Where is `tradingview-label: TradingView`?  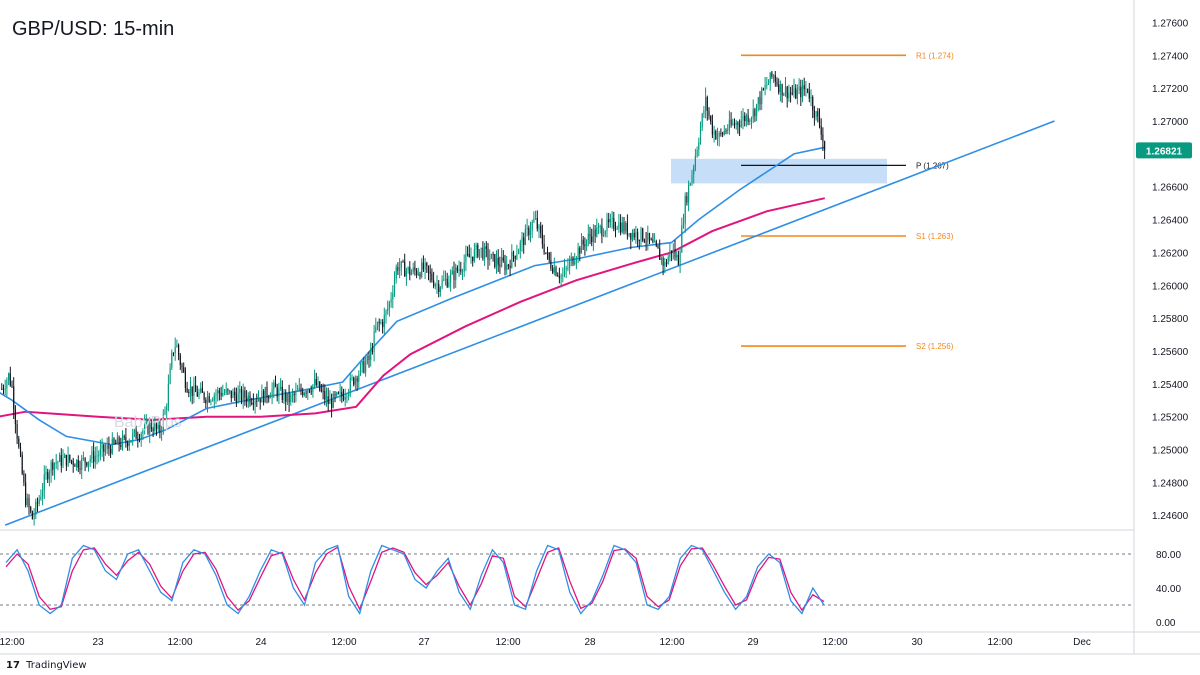 tradingview-label: TradingView is located at coordinates (56, 665).